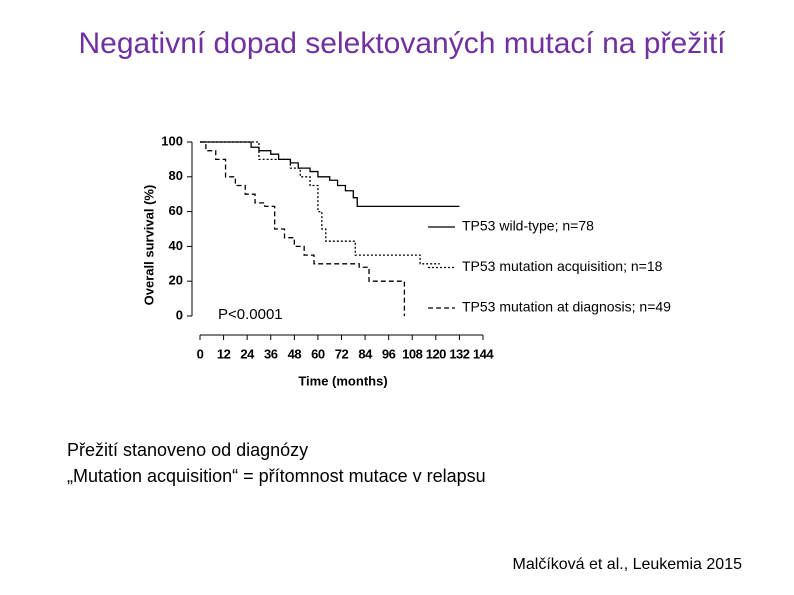 The image size is (794, 595). I want to click on x-tick-label: 24, so click(247, 353).